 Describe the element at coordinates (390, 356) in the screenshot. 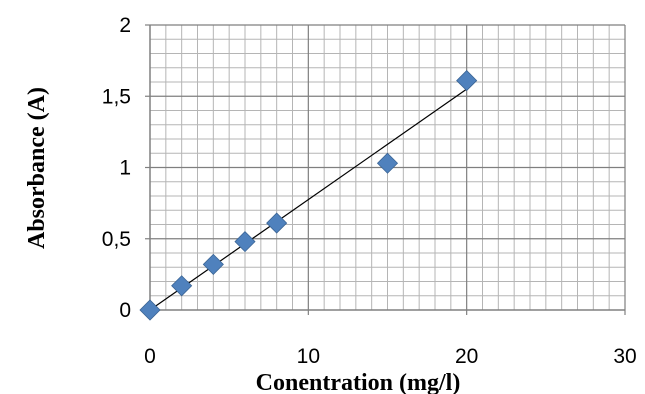

I see `x-tick-labels: 0 10 20 30` at that location.